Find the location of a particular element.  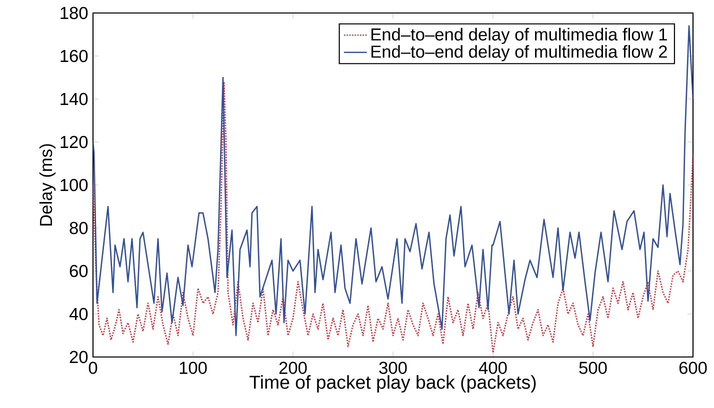

y-axis-title: Delay (ms) is located at coordinates (47, 185).